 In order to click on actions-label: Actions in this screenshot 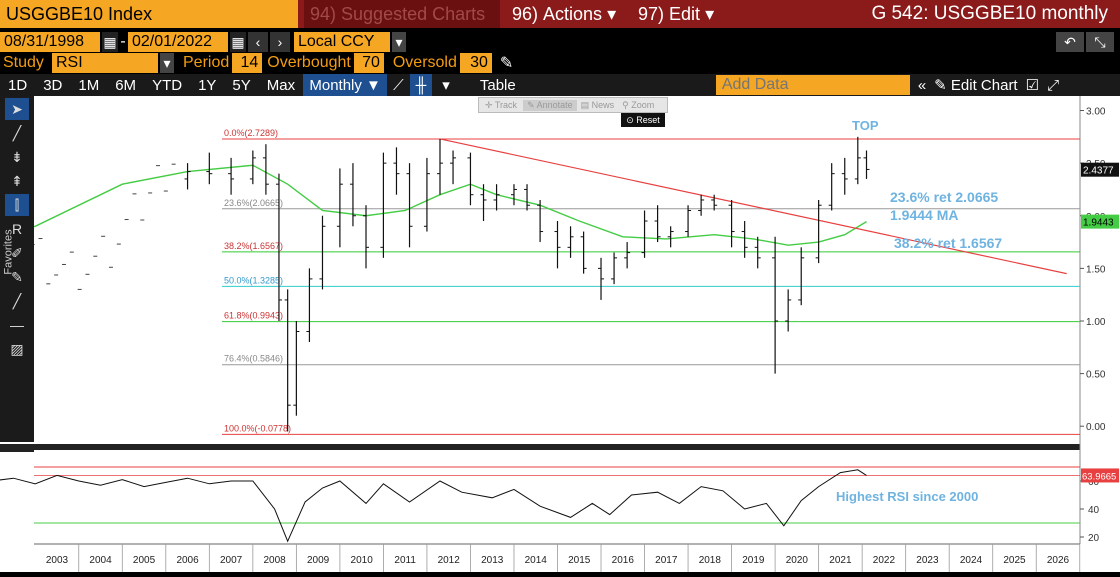, I will do `click(573, 13)`.